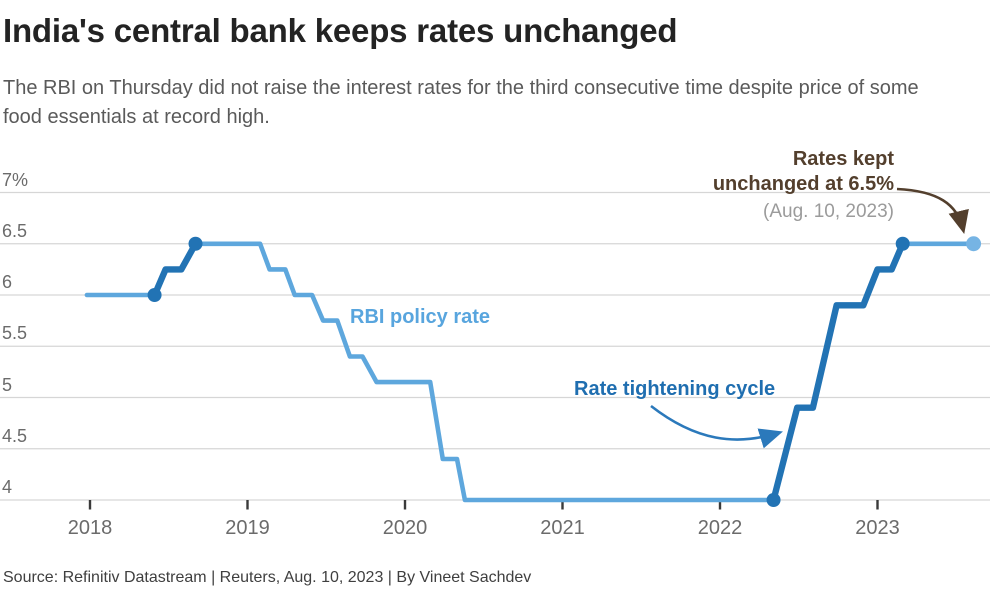 The image size is (990, 600). What do you see at coordinates (7, 282) in the screenshot?
I see `y-tick-label: 6` at bounding box center [7, 282].